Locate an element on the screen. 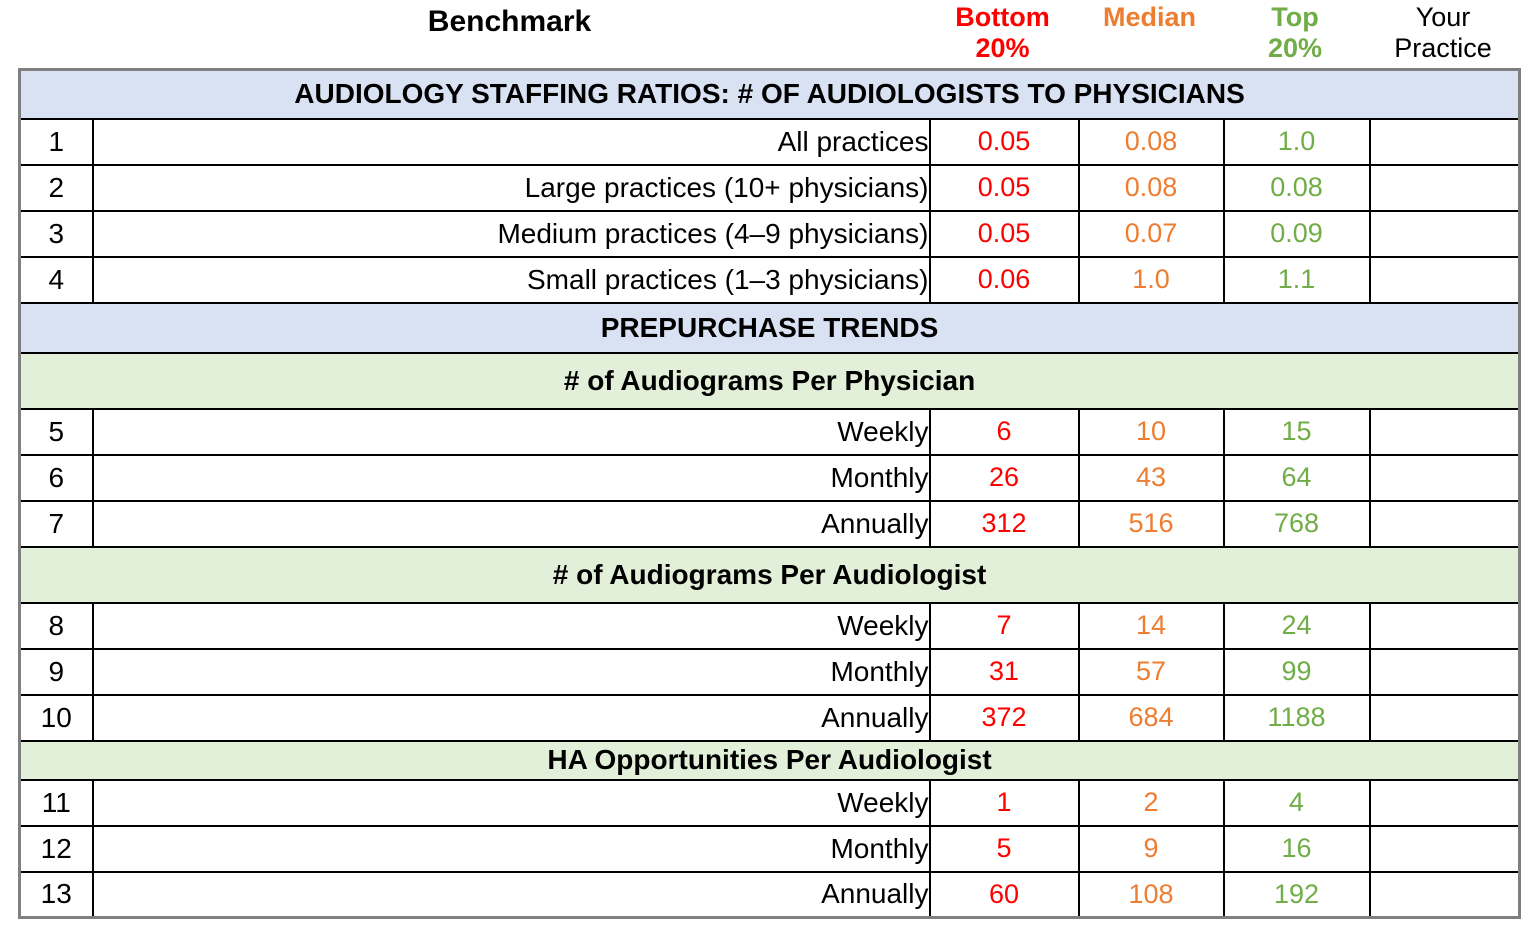 The height and width of the screenshot is (931, 1536). subsection-title: # of Audiograms Per Audiologist is located at coordinates (769, 574).